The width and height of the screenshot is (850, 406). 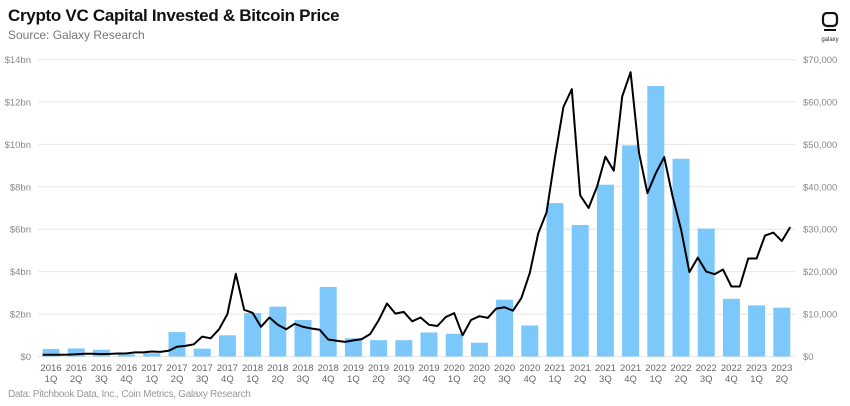 I want to click on y-left-tick-label: $10bn, so click(x=18, y=145).